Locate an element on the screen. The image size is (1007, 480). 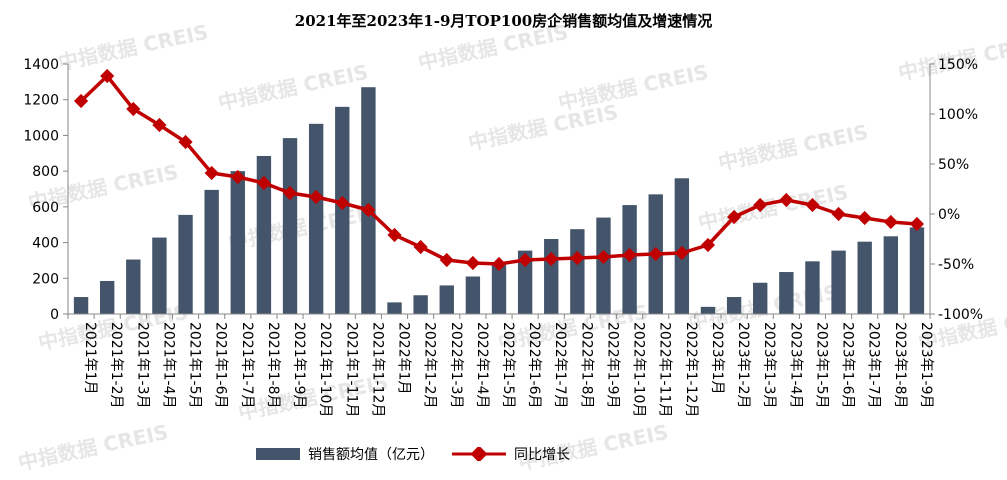
x-tick-label: 2022年1月 is located at coordinates (404, 358).